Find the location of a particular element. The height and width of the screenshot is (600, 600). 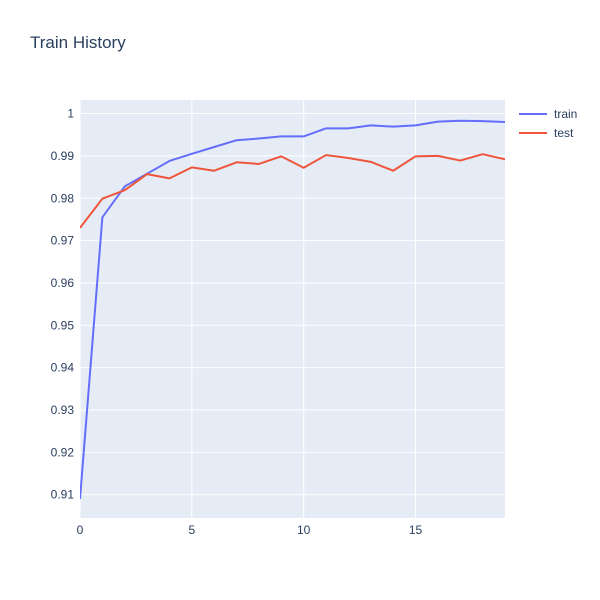

x-tick-label: 5 is located at coordinates (191, 530).